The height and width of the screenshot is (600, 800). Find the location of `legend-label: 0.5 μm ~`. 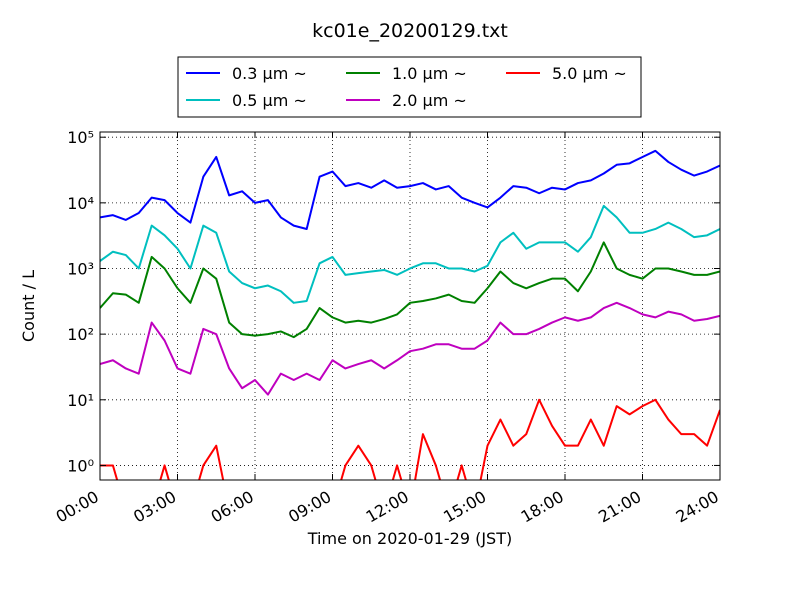

legend-label: 0.5 μm ~ is located at coordinates (269, 100).